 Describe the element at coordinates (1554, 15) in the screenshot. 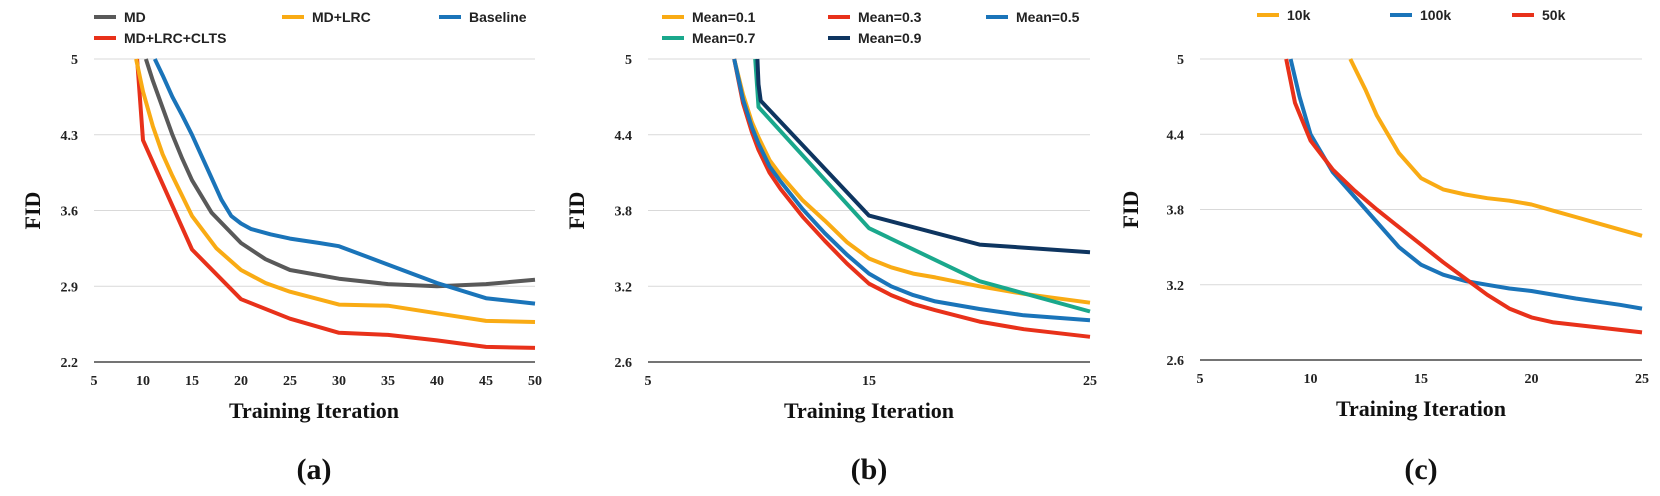

I see `legend-label: 50k` at that location.